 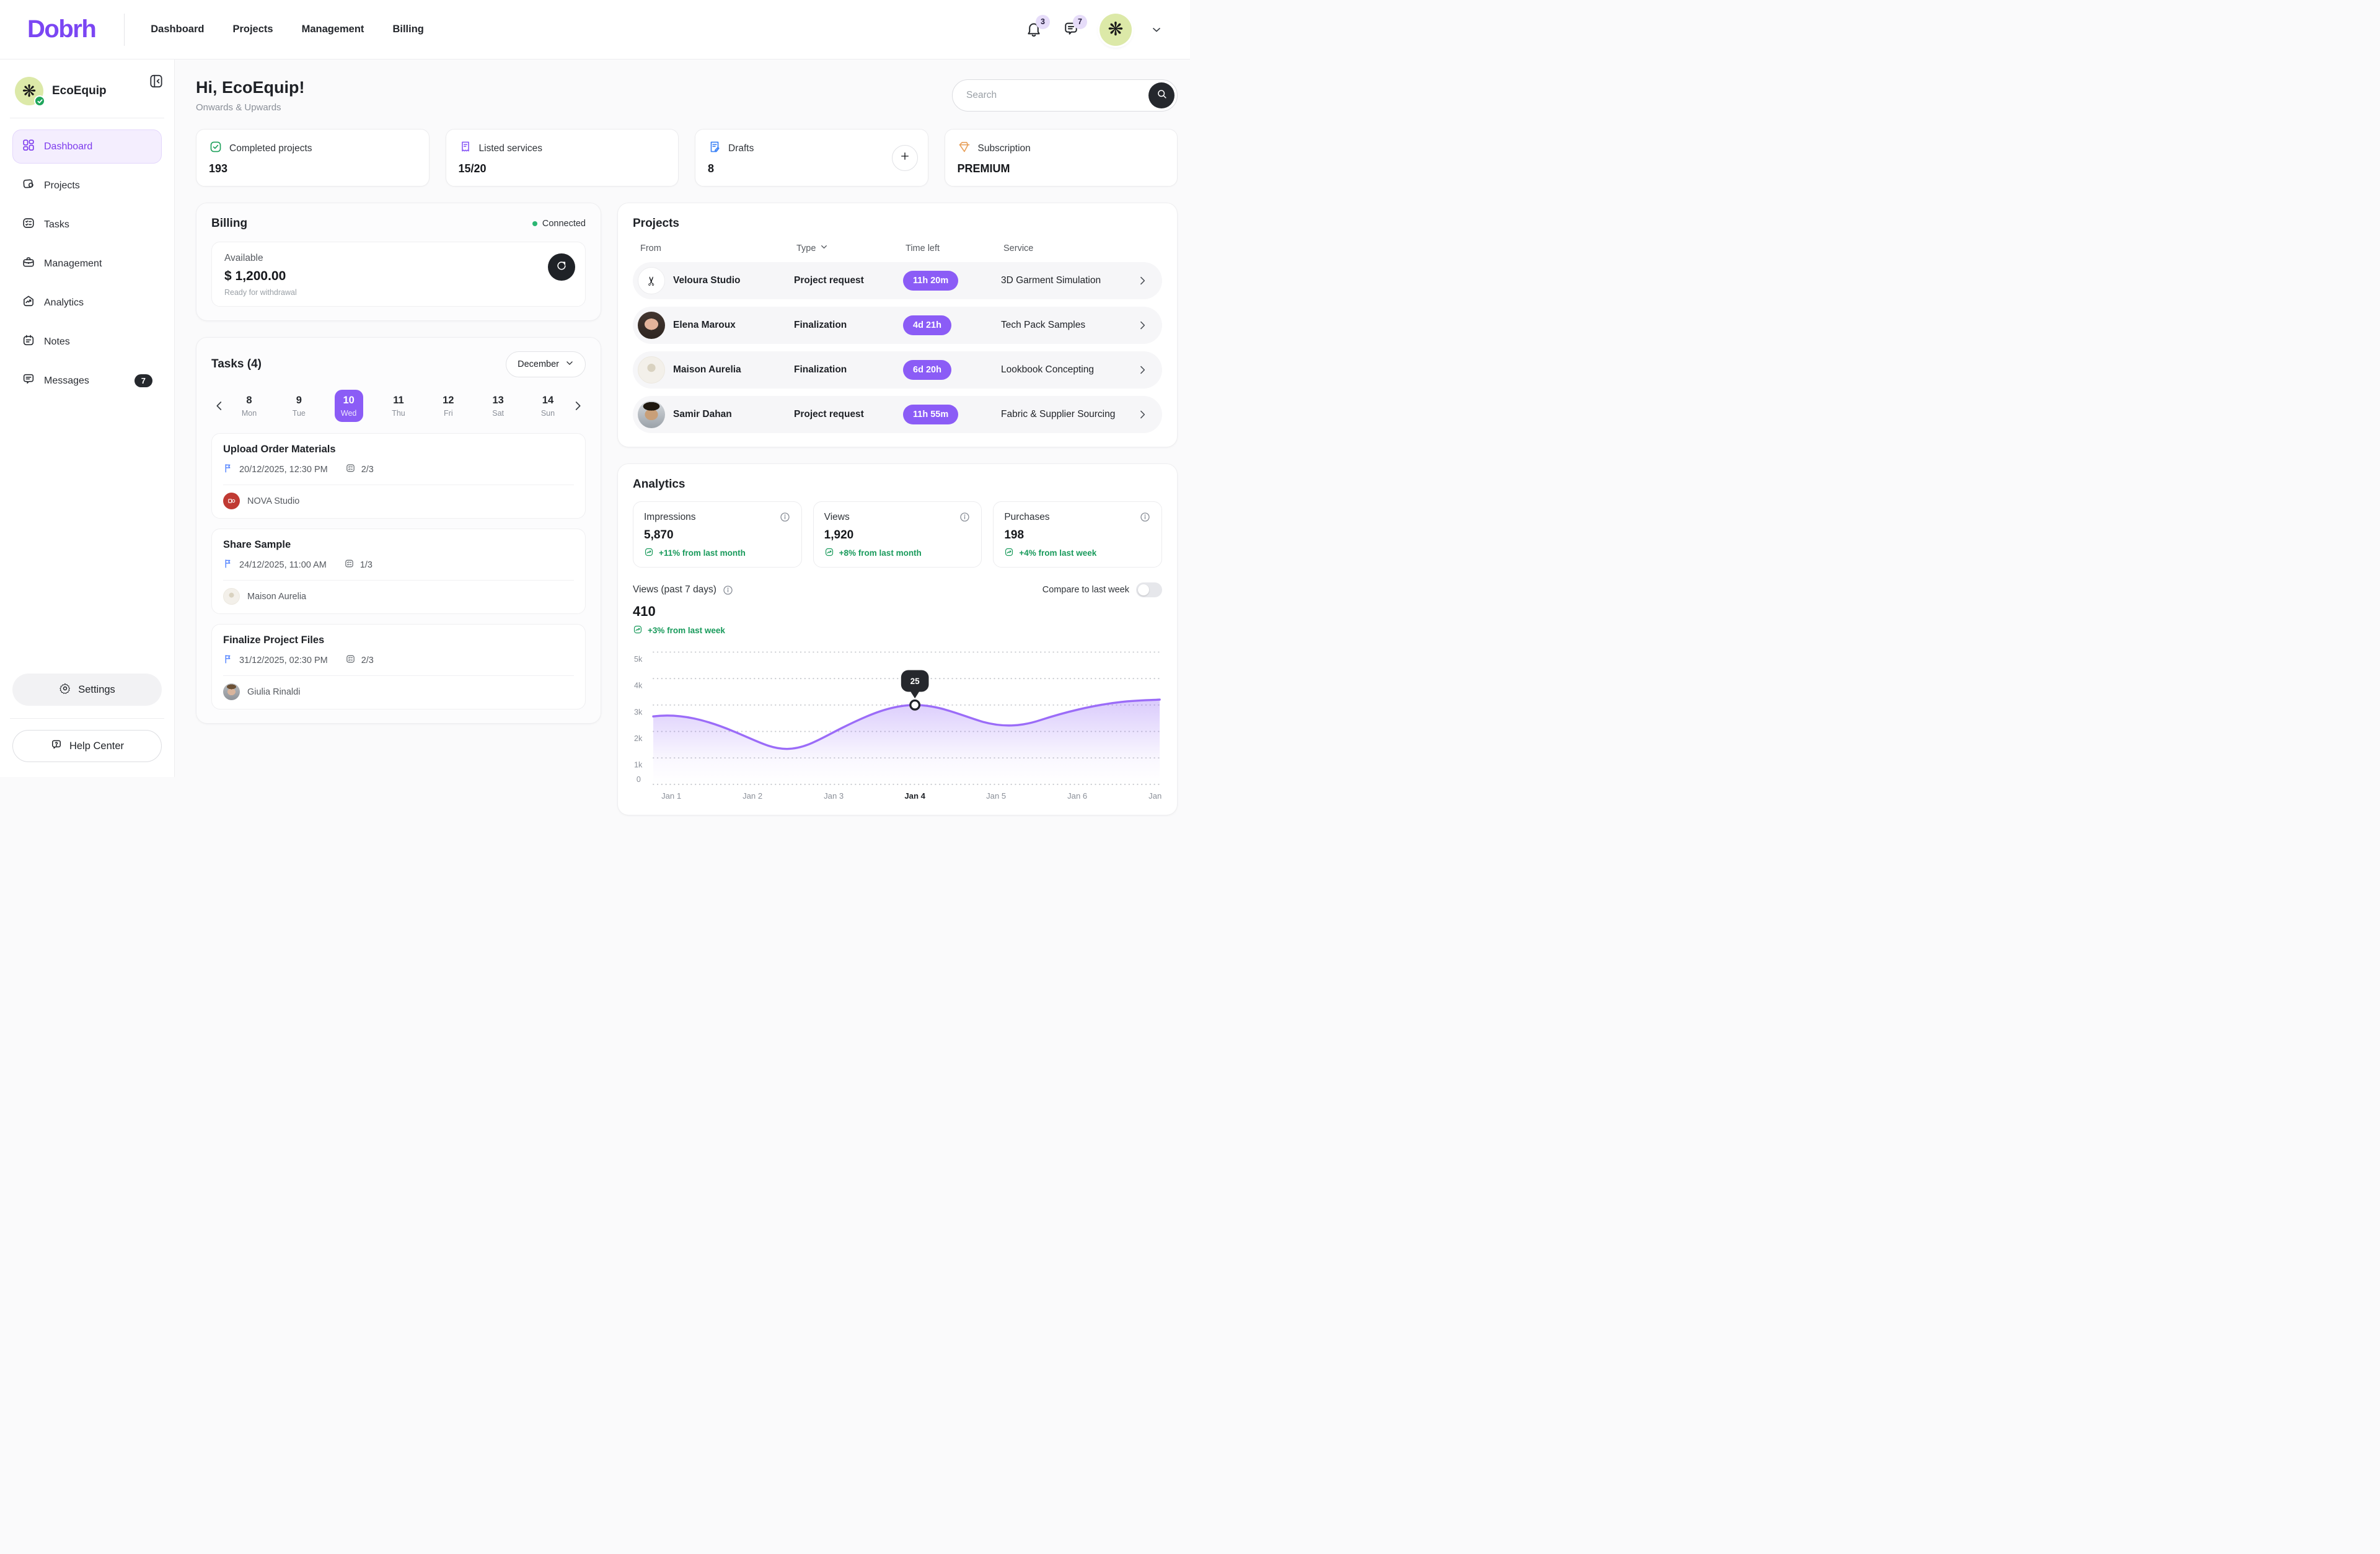 What do you see at coordinates (1156, 30) in the screenshot?
I see `profile-chevron-down-icon` at bounding box center [1156, 30].